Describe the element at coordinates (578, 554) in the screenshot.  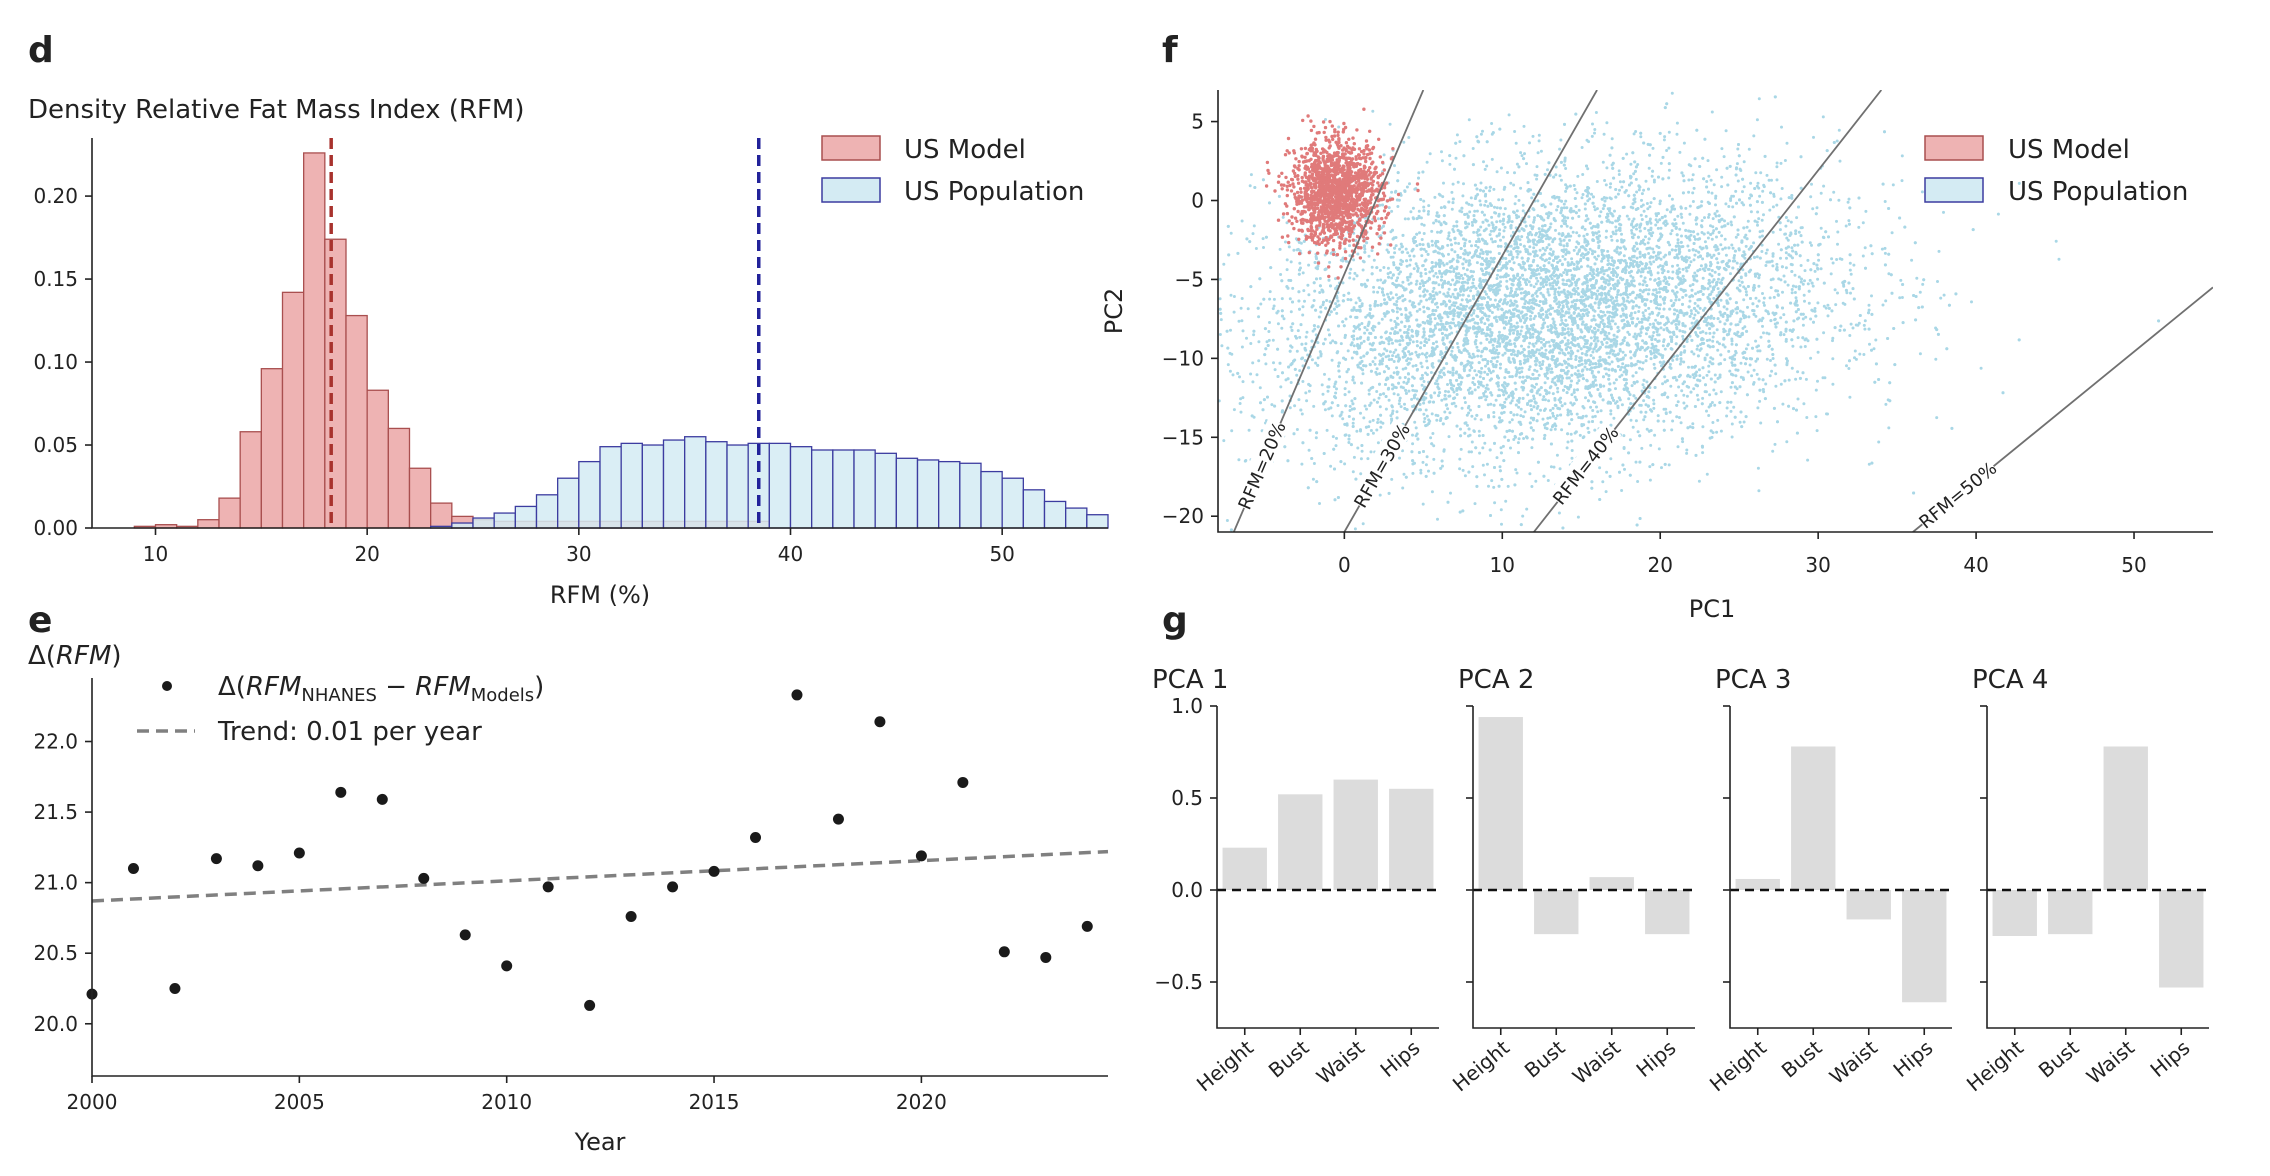
I see `d-x-tick-label: 30` at that location.